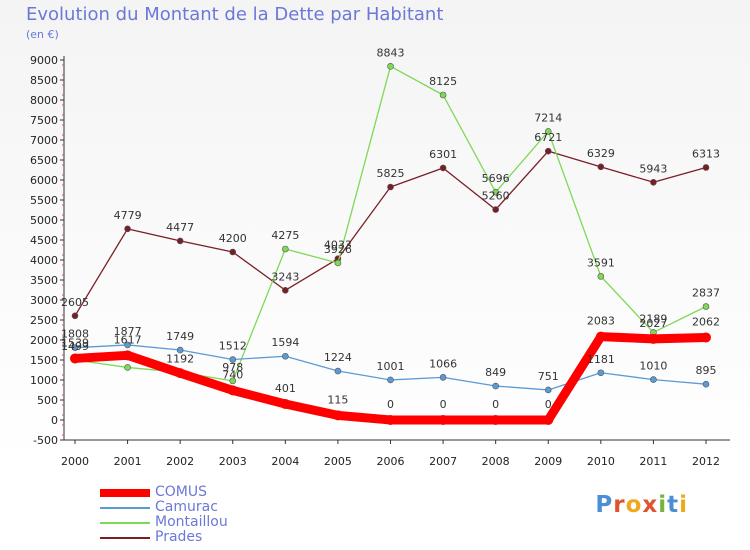 The width and height of the screenshot is (750, 550). I want to click on x-tick-label: 2002, so click(180, 461).